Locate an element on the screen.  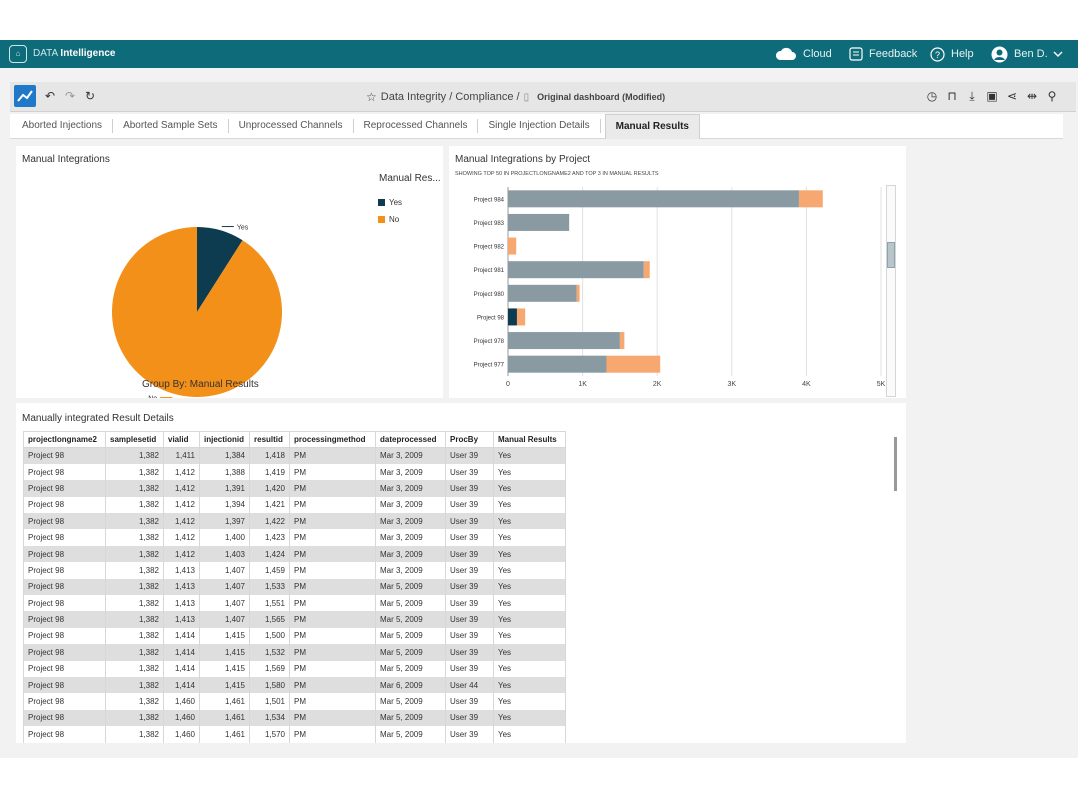
download-icon: ⤓ is located at coordinates (972, 95).